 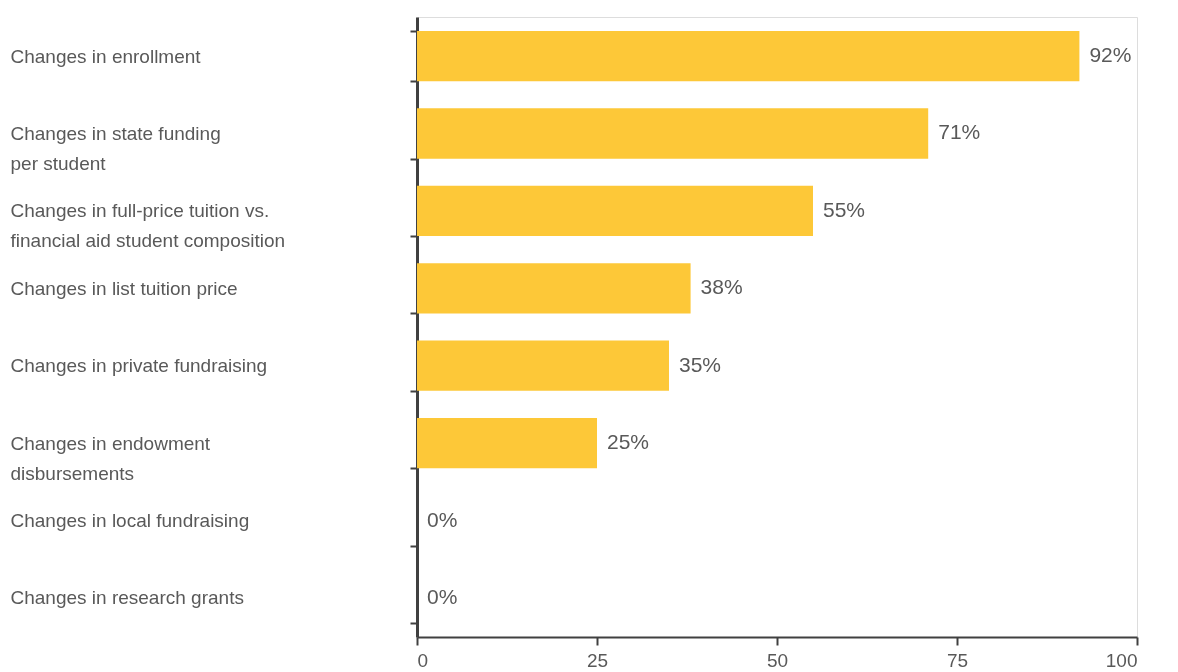 I want to click on y-tick-label: Changes in list tuition price, so click(x=124, y=288).